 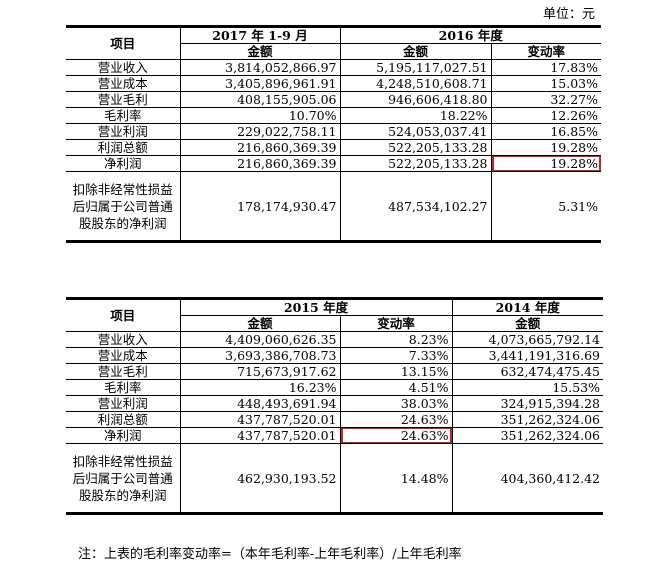 I want to click on cell-value: 4,073,665,792.14, so click(x=527, y=339).